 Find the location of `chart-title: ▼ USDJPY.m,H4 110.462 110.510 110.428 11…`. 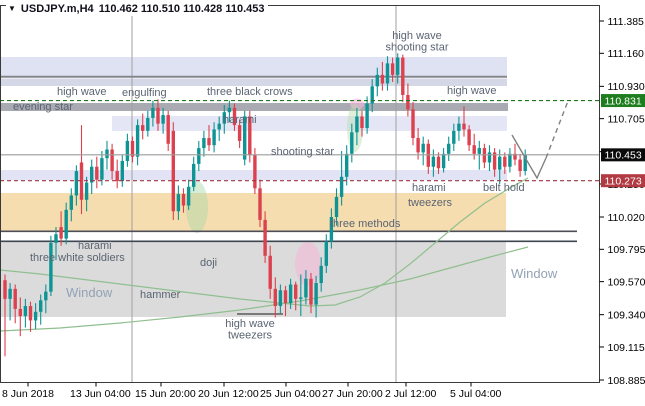

chart-title: ▼ USDJPY.m,H4 110.462 110.510 110.428 11… is located at coordinates (137, 9).